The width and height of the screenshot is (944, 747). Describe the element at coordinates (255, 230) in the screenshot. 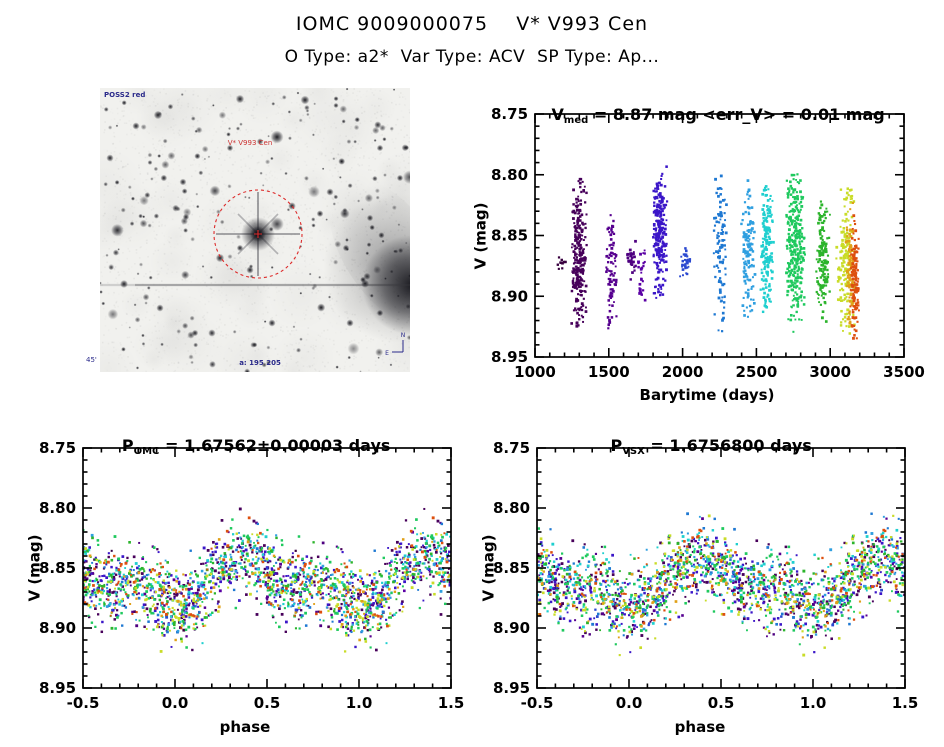

I see `finder-chart-canvas` at that location.